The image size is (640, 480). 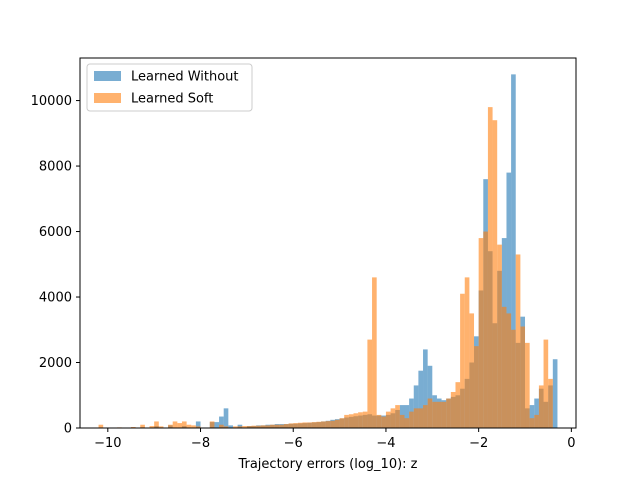 I want to click on y-tick-label: 4000, so click(x=55, y=298).